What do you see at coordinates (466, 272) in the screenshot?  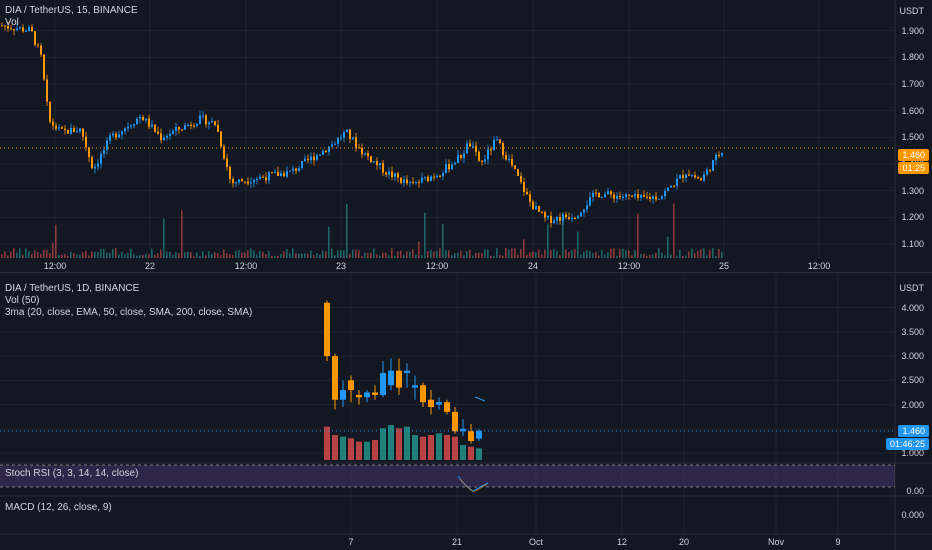 I see `pane-separator` at bounding box center [466, 272].